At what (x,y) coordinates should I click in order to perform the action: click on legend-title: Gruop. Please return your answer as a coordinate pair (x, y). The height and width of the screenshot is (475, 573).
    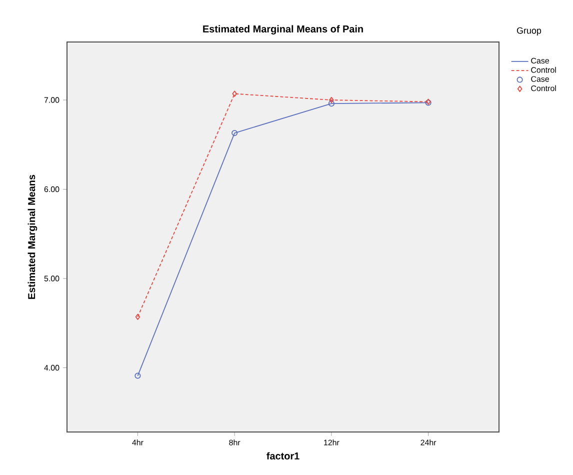
    Looking at the image, I should click on (529, 31).